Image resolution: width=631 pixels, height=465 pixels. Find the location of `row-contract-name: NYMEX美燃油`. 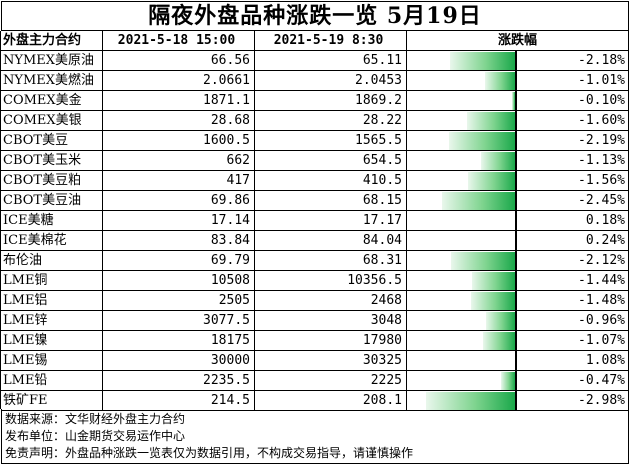

row-contract-name: NYMEX美燃油 is located at coordinates (52, 81).